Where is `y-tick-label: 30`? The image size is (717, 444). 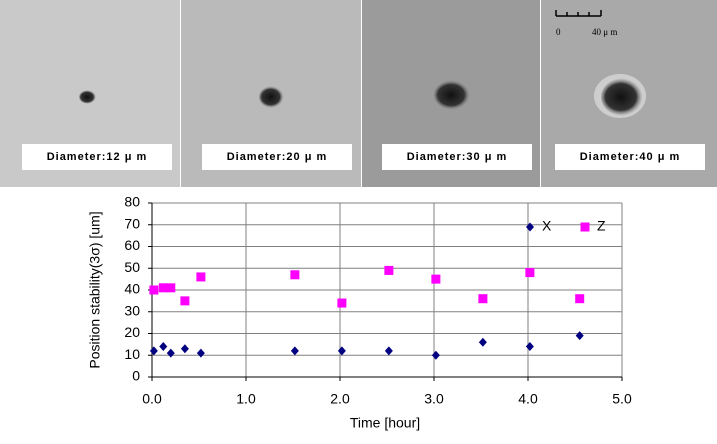 y-tick-label: 30 is located at coordinates (132, 310).